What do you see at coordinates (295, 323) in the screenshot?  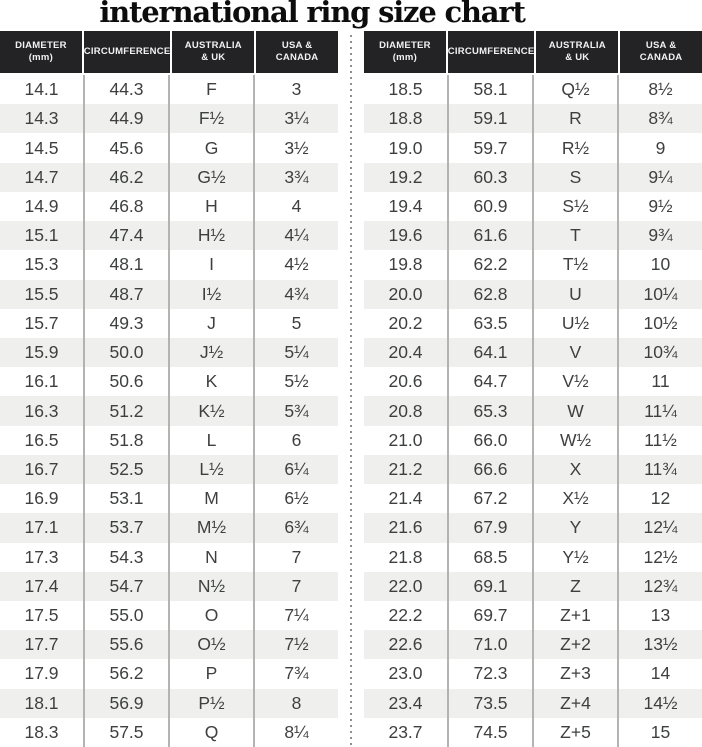 I see `cell: 5` at bounding box center [295, 323].